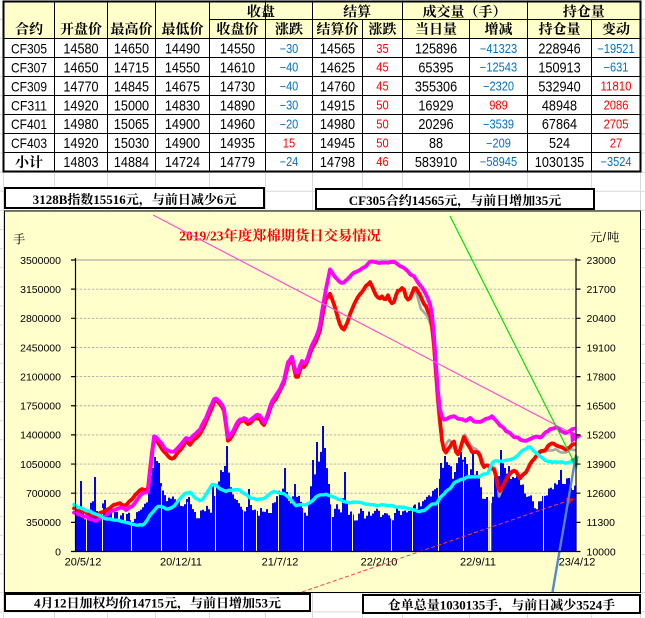 The image size is (645, 618). Describe the element at coordinates (589, 605) in the screenshot. I see `svg-text: 3524` at that location.